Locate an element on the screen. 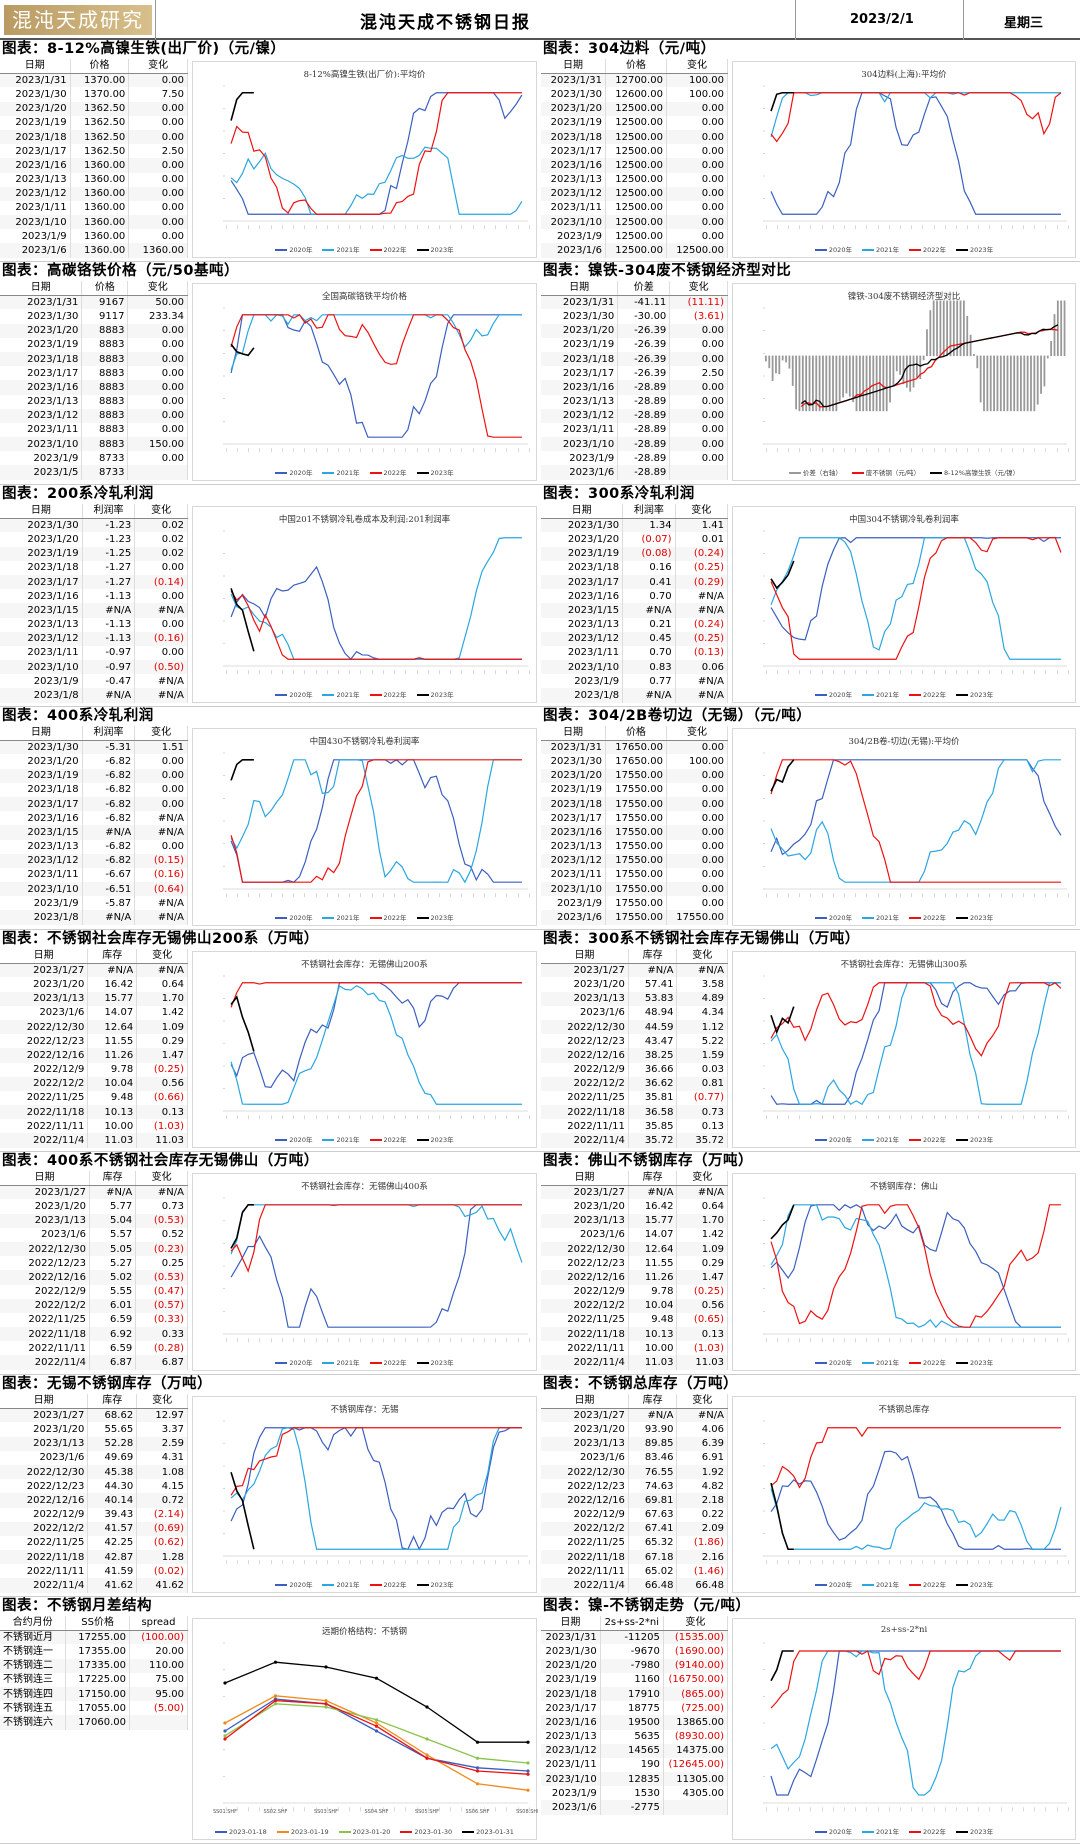 The image size is (1080, 1844). table-cell: 2023/1/30 is located at coordinates (580, 316).